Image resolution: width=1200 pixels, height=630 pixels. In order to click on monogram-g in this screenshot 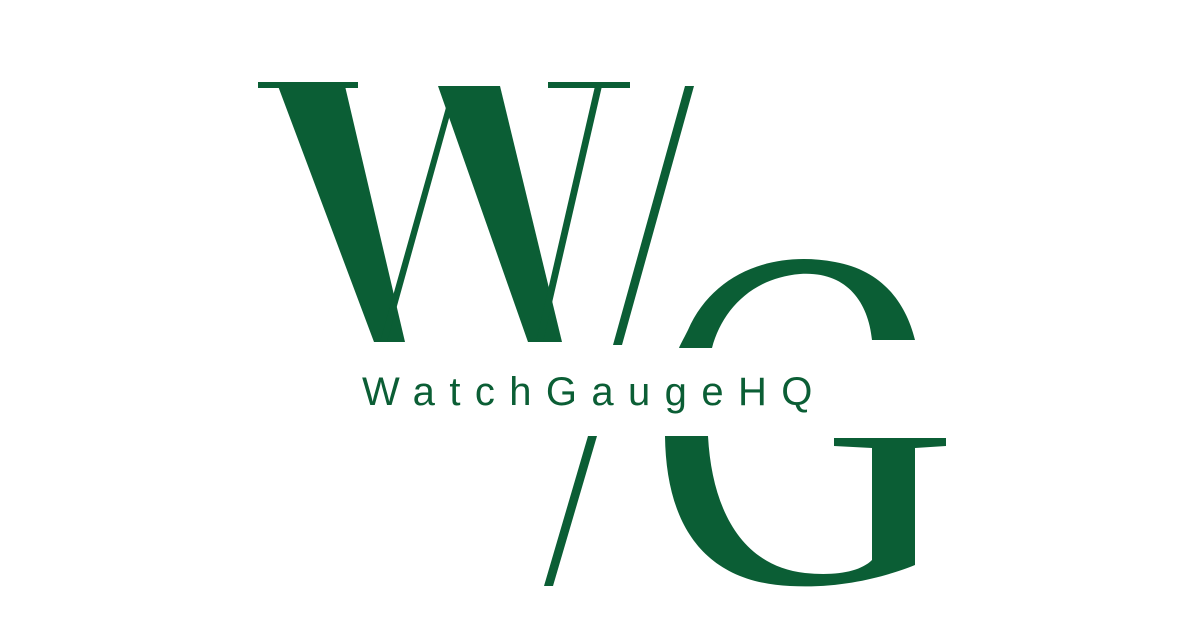, I will do `click(805, 423)`.